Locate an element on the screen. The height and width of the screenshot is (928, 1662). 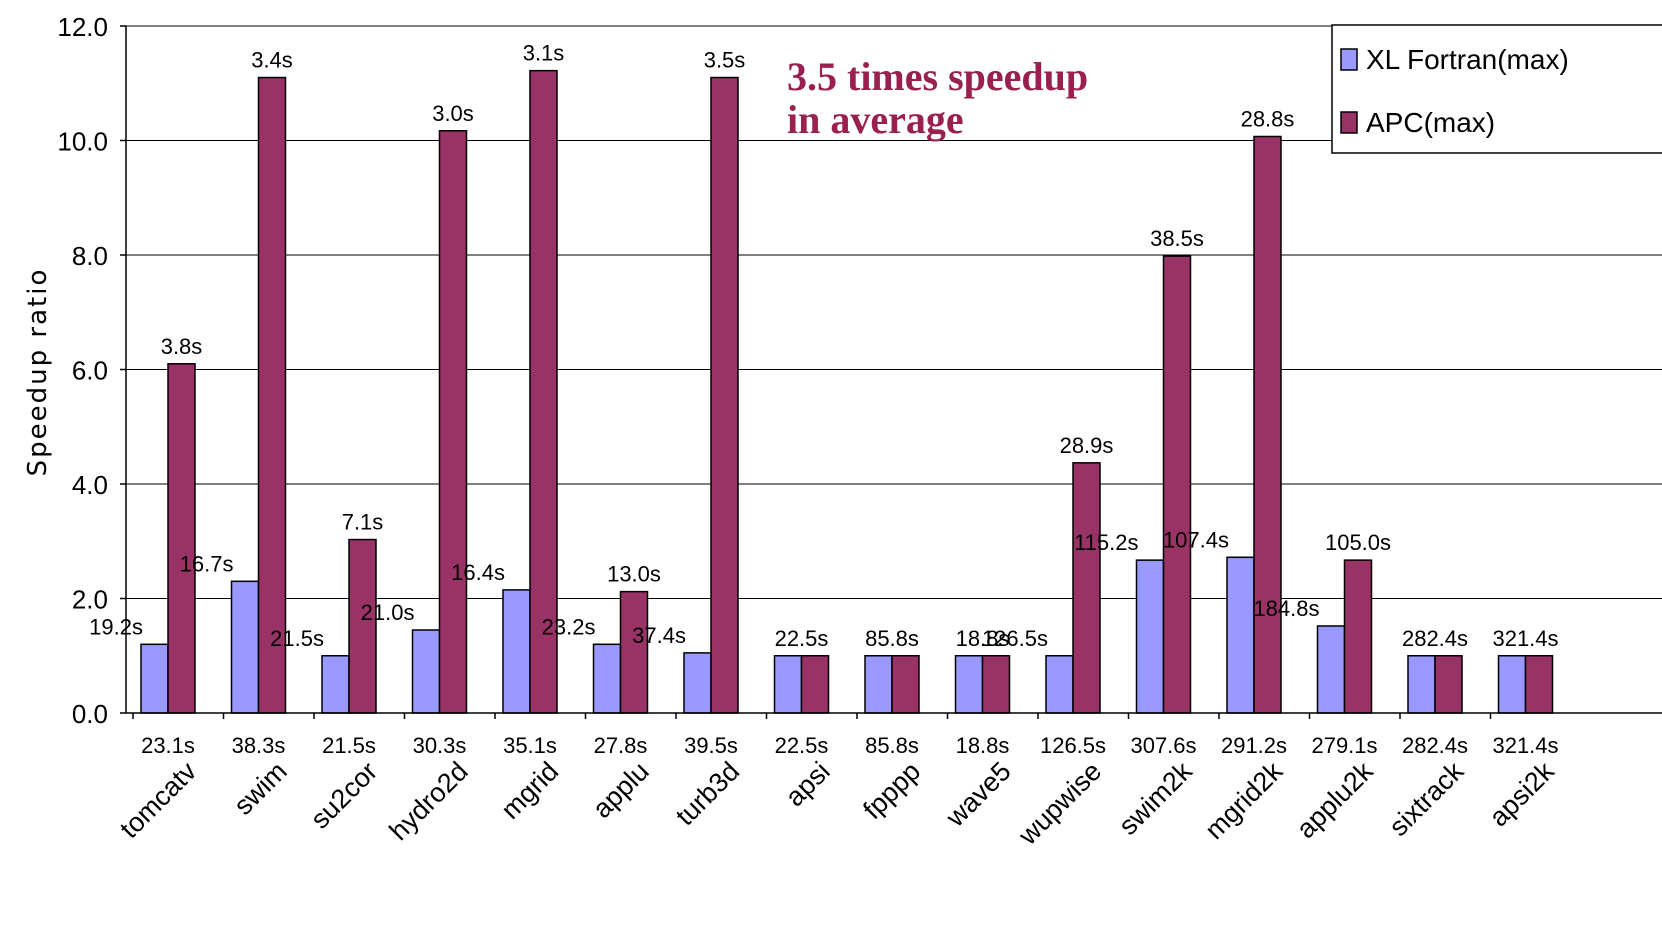
category-label: applu2k is located at coordinates (1335, 800).